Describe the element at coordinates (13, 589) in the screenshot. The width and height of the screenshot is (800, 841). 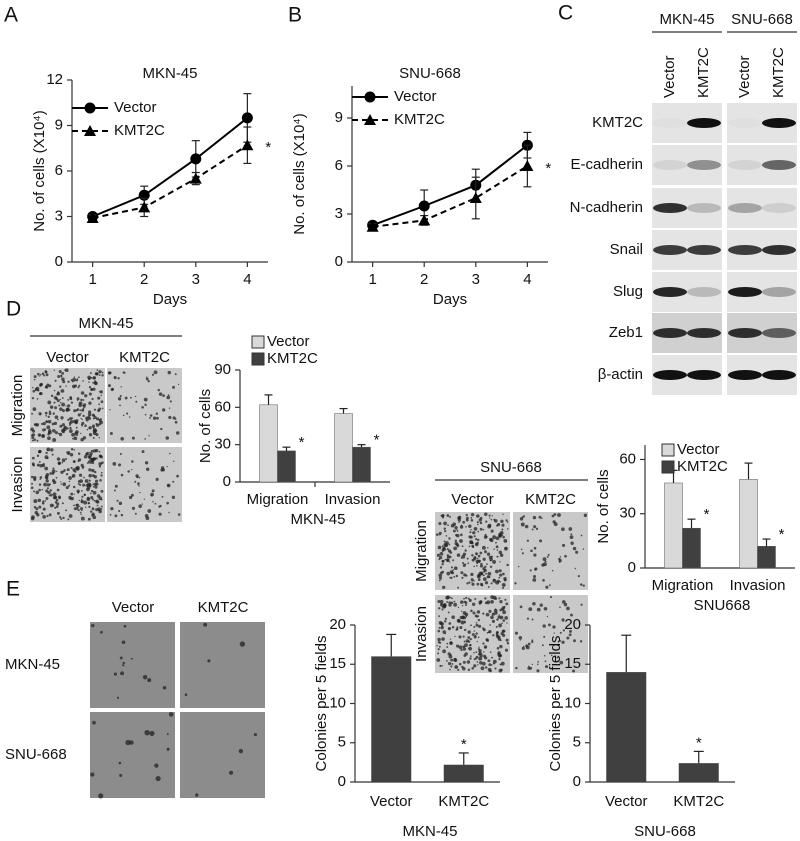
I see `panel-label: E` at that location.